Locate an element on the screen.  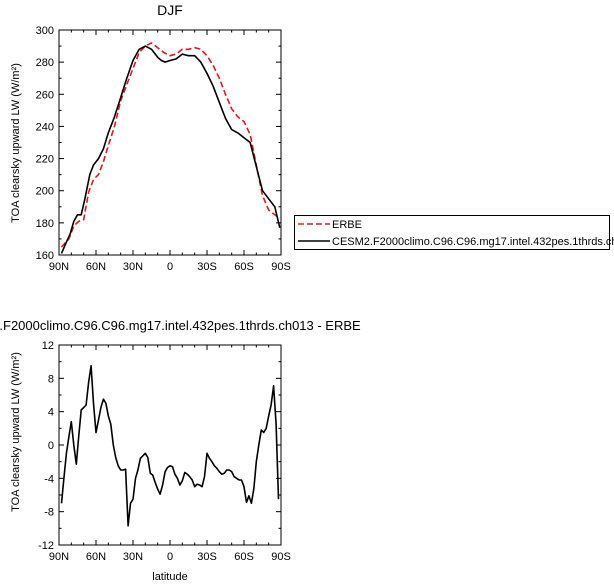
y-axis-label-difference: TOA clearsky upward LW (W/m²) is located at coordinates (16, 432).